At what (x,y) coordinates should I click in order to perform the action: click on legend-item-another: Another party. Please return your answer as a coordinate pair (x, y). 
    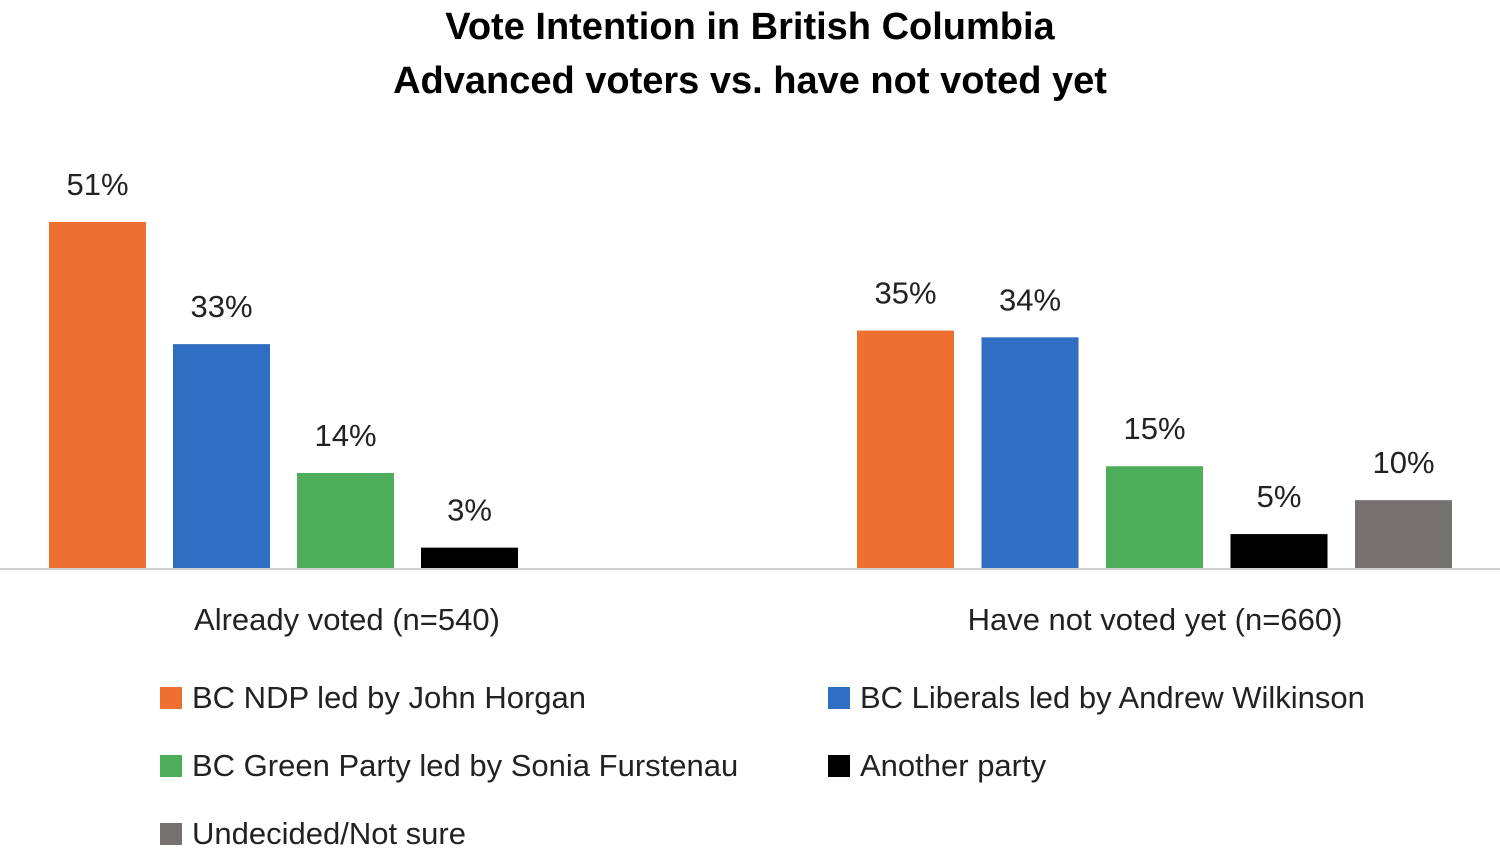
    Looking at the image, I should click on (937, 766).